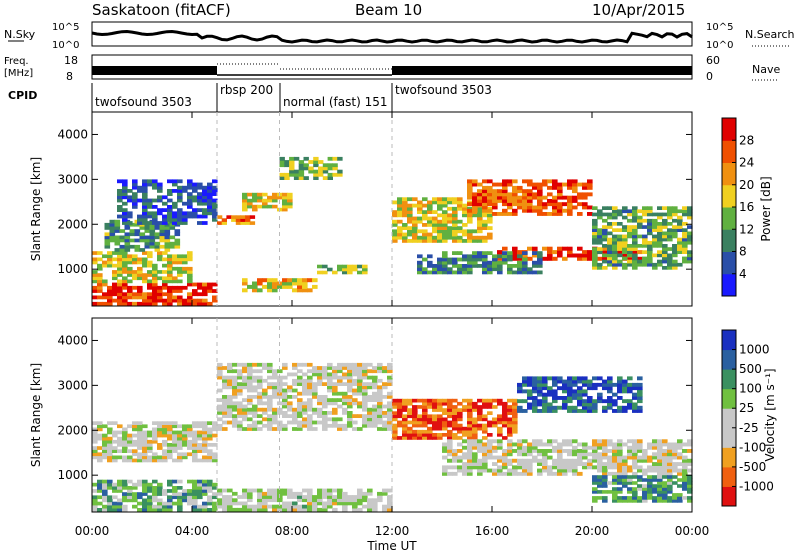 This screenshot has height=554, width=800. What do you see at coordinates (72, 340) in the screenshot?
I see `y-tick-label: 4000` at bounding box center [72, 340].